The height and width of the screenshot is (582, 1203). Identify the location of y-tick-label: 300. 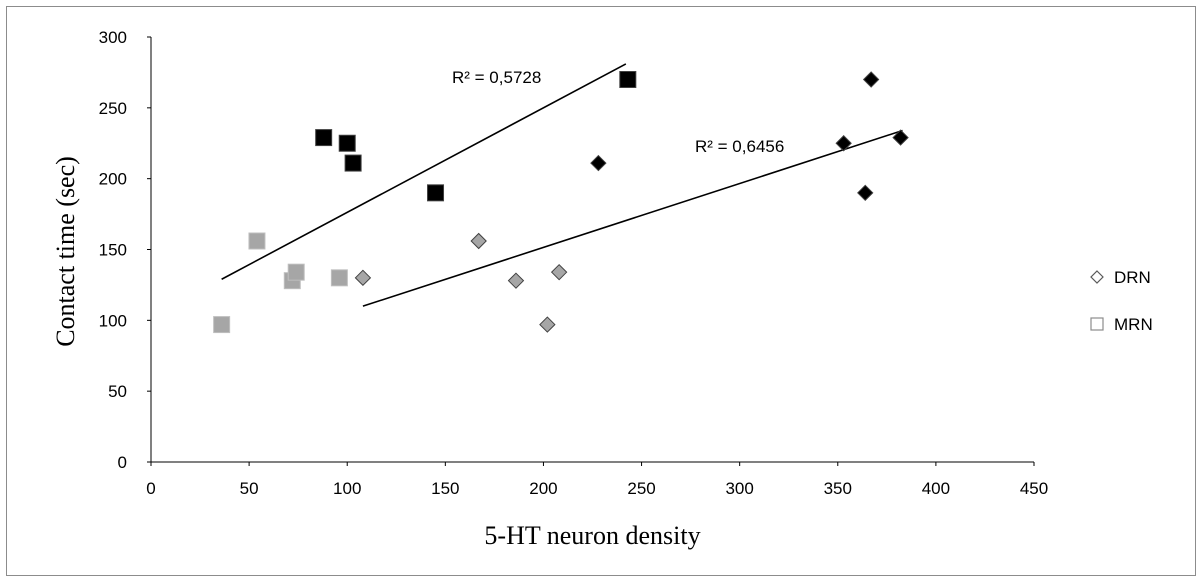
(113, 37).